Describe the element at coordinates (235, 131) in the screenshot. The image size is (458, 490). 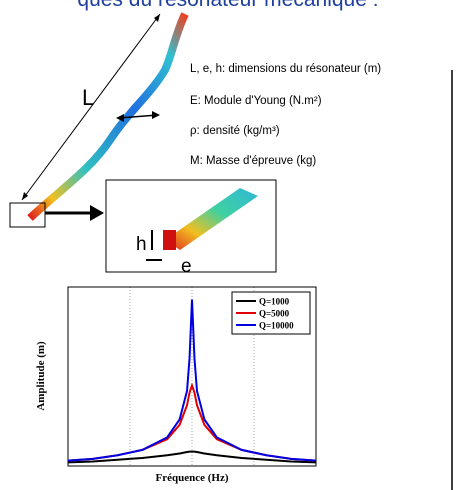
I see `definition: ρ: densité (kg/m³)` at that location.